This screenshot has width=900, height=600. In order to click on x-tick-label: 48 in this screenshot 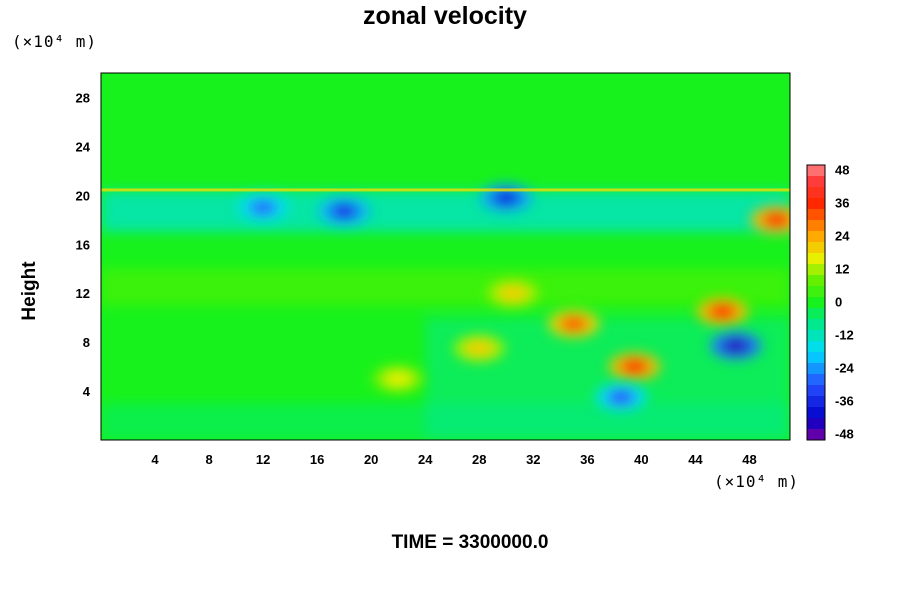, I will do `click(749, 459)`.